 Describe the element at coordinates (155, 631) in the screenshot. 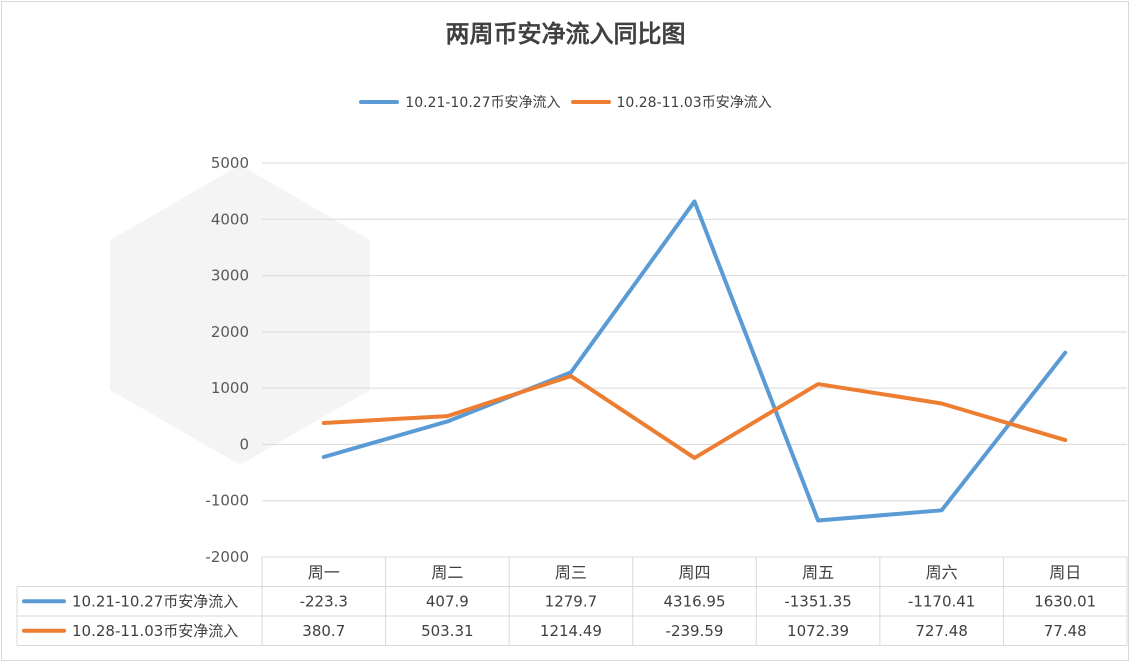

I see `table-series-name: 10.28-11.03币安净流入` at that location.